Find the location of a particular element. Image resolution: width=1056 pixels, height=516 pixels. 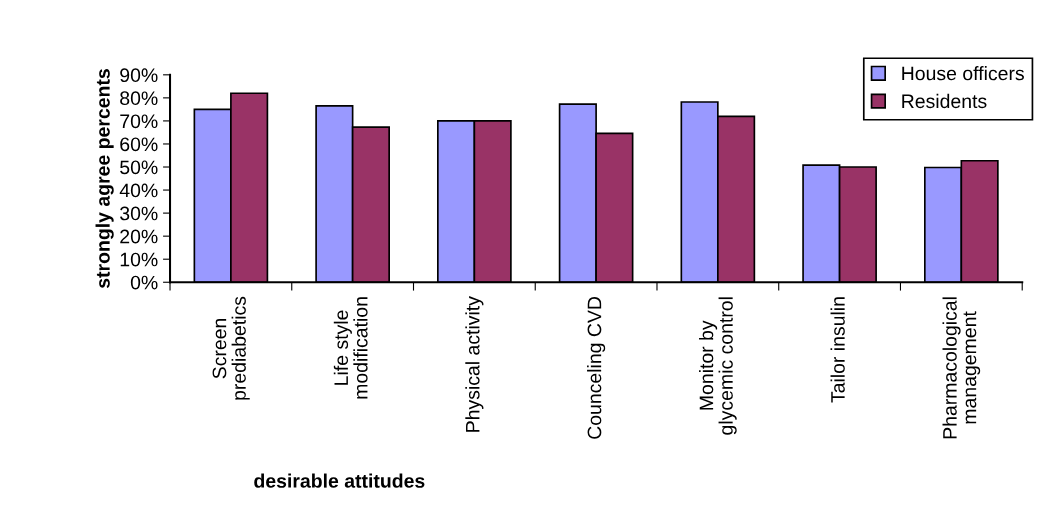

x-tick-label: Physical activity is located at coordinates (474, 364).